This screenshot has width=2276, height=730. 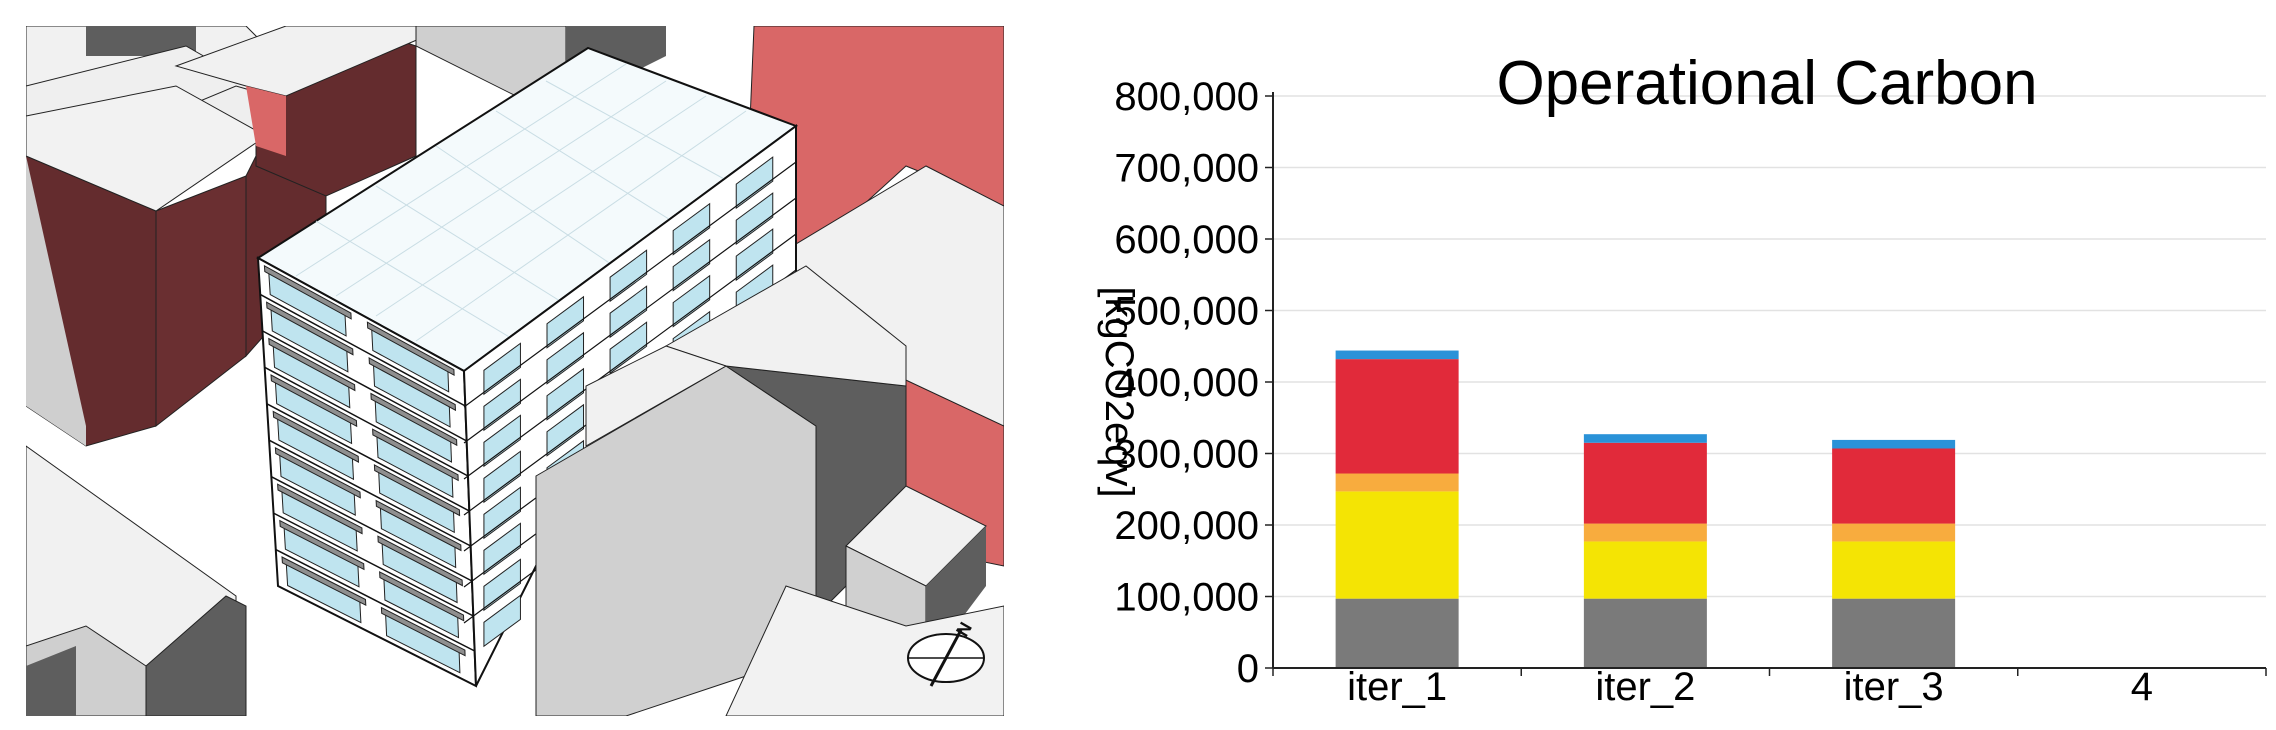 I want to click on y-tick-label: 300,000, so click(x=1186, y=455).